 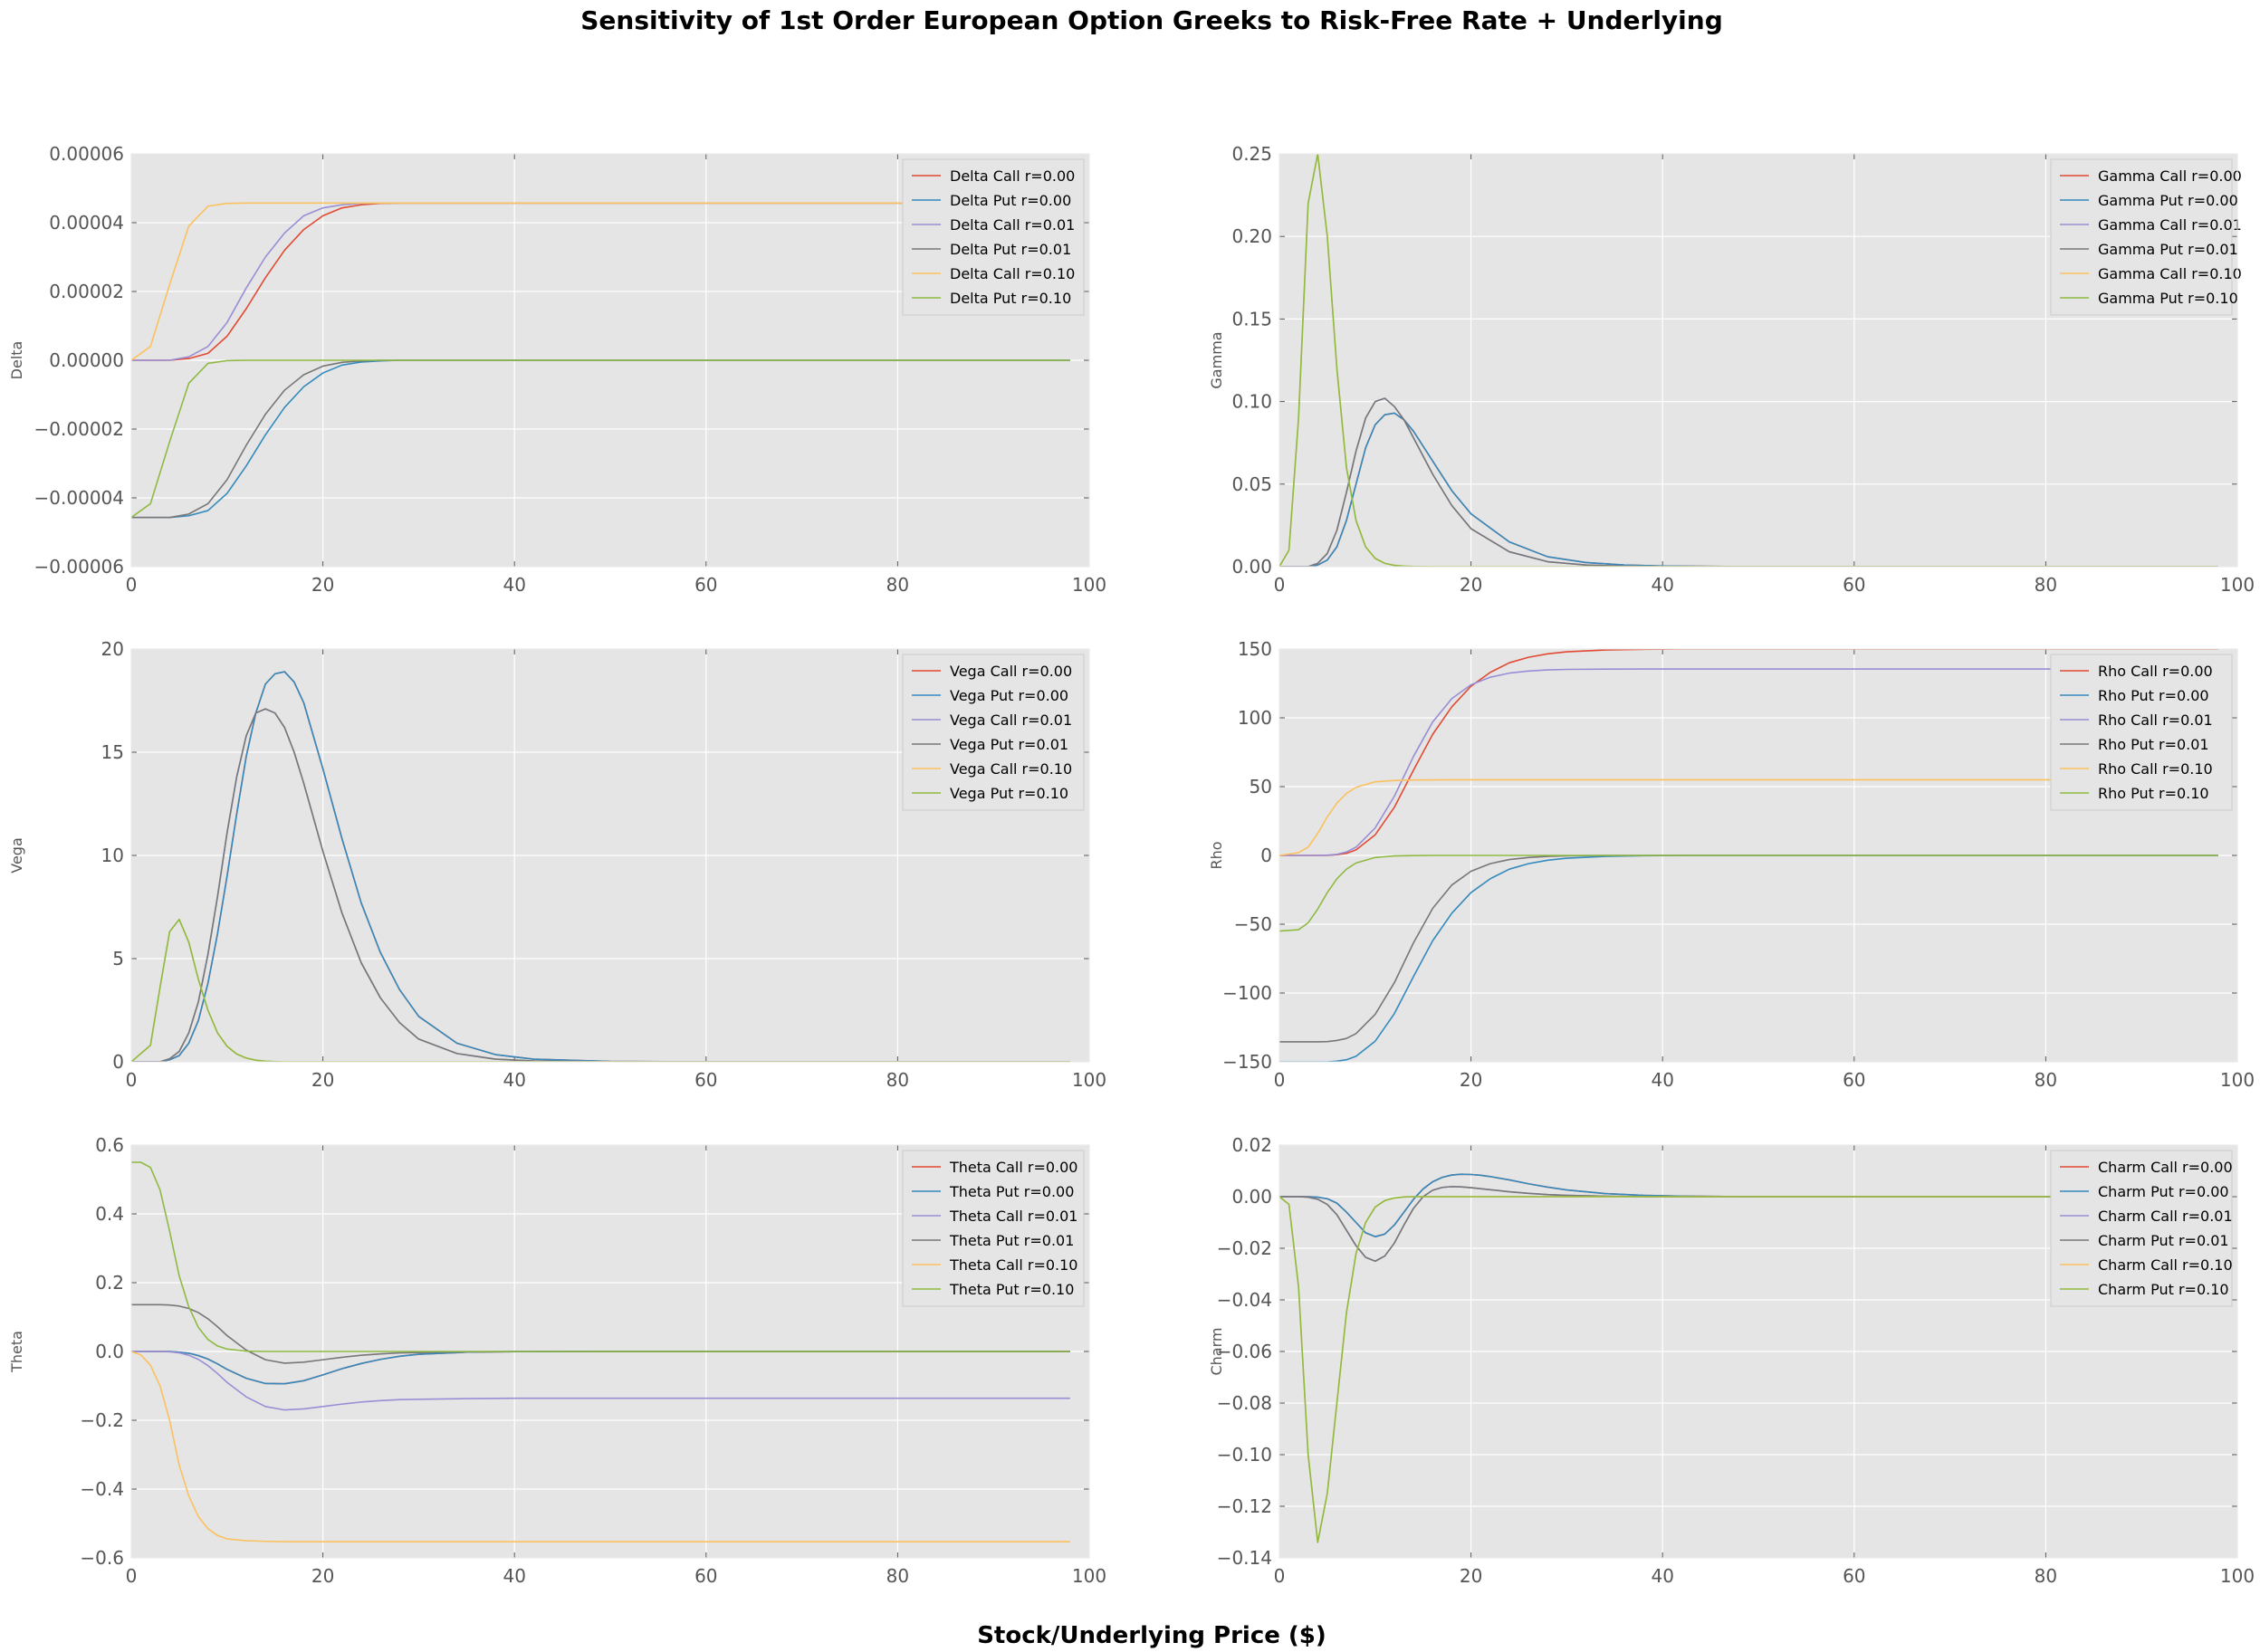 I want to click on legend-label: Charm Put r=0.10, so click(x=2163, y=1289).